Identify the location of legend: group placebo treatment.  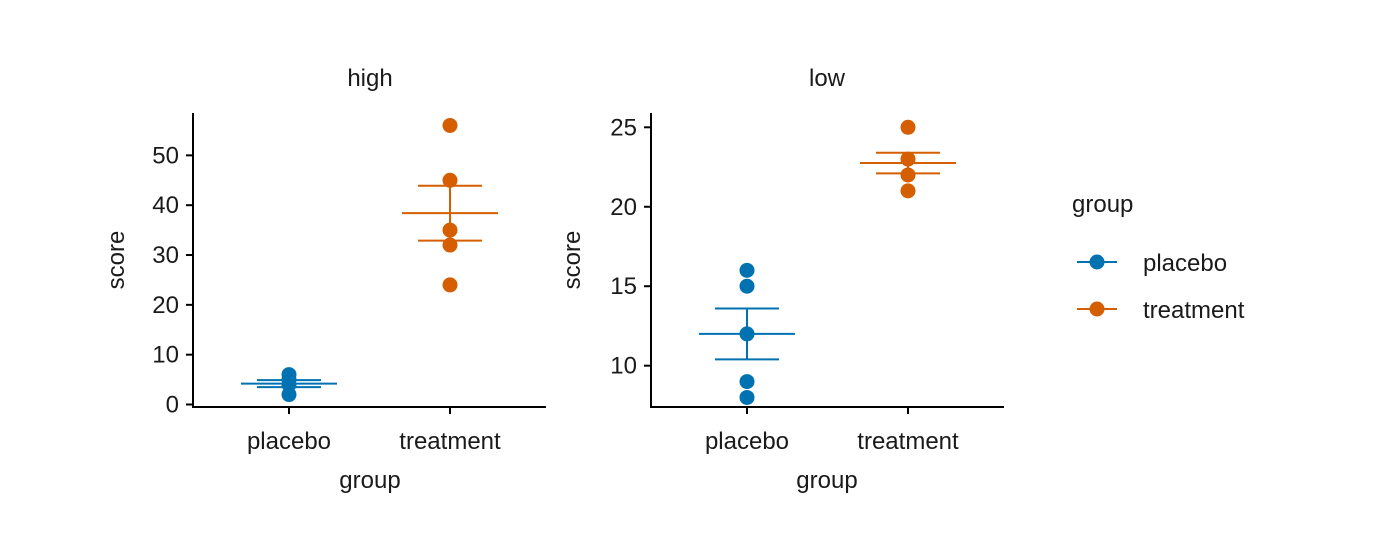
(1158, 257).